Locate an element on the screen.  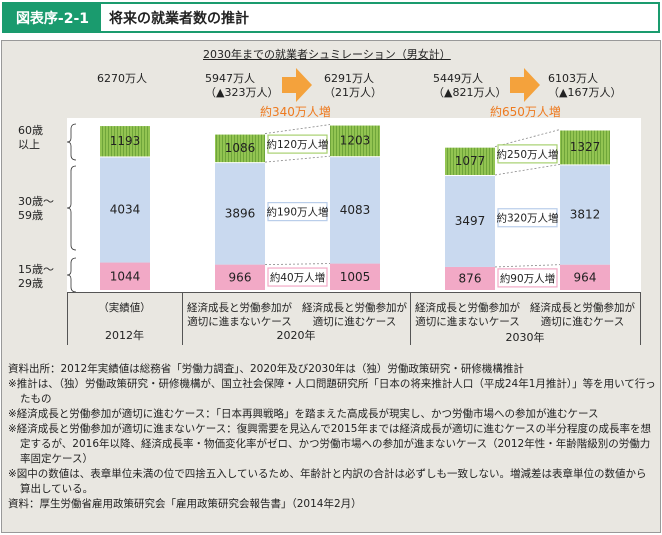
total-value: 5449万人 is located at coordinates (458, 78).